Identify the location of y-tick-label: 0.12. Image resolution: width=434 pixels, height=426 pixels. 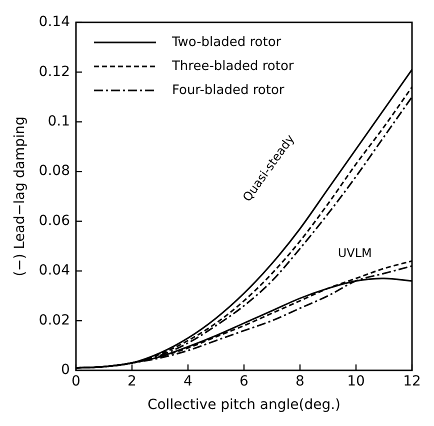
(54, 72).